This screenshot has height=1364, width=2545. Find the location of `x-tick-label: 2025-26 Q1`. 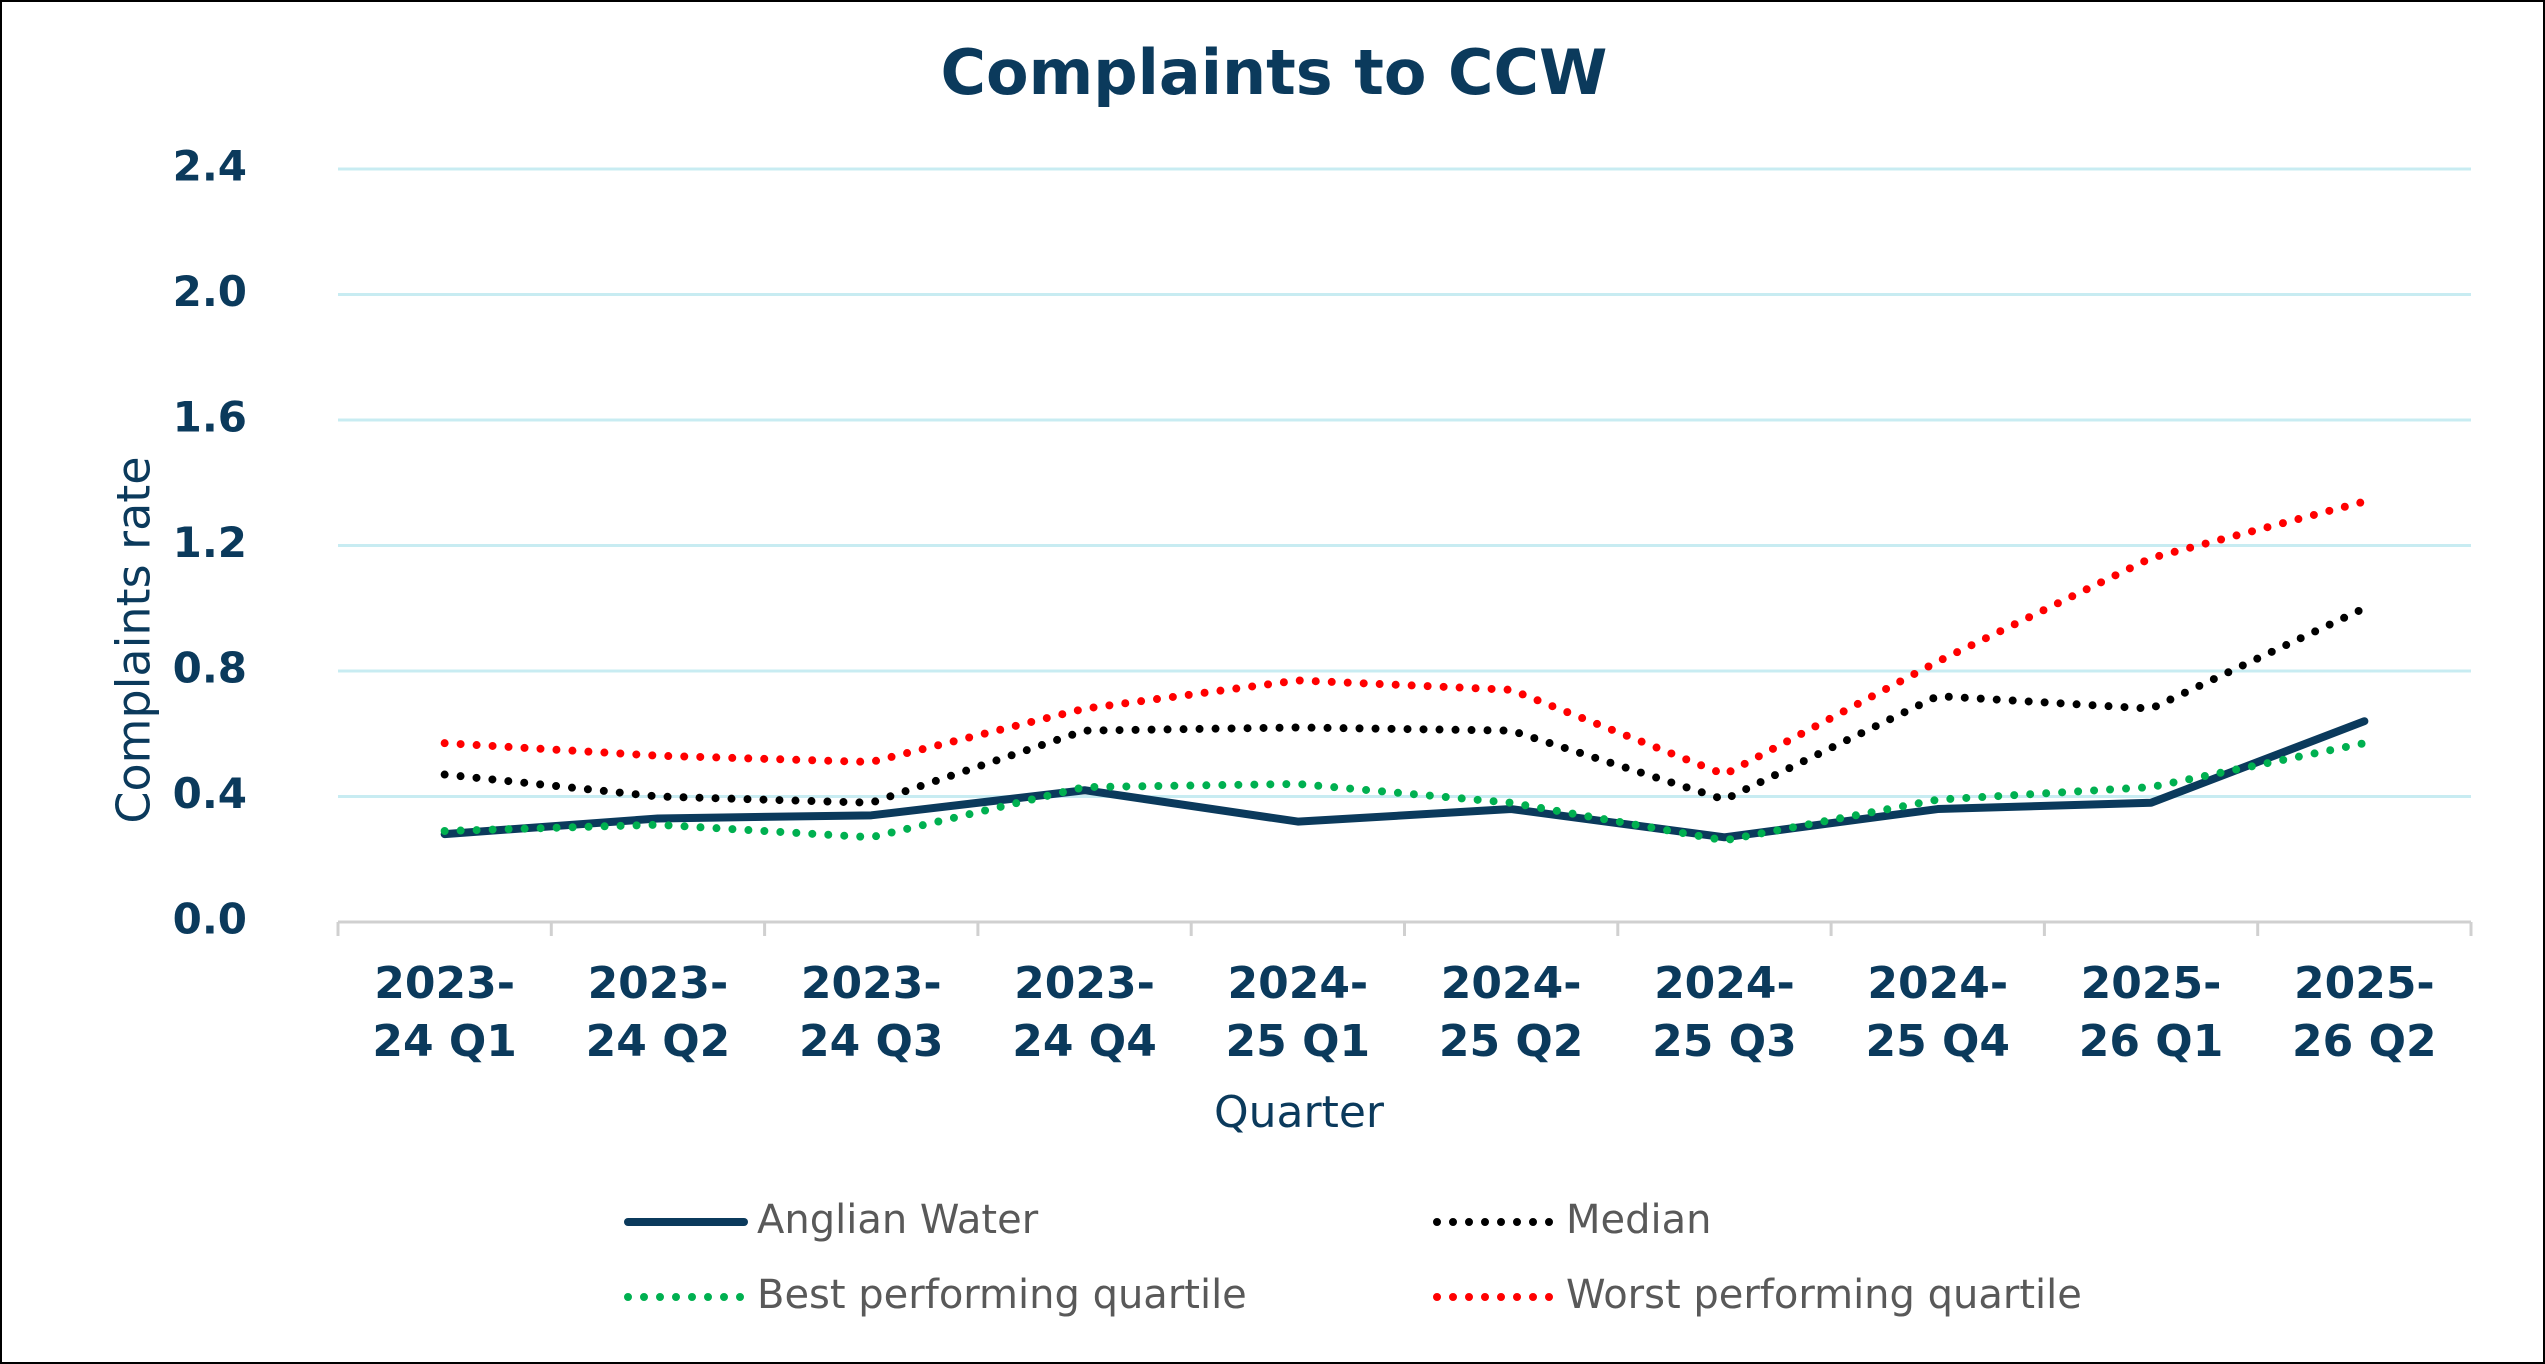

x-tick-label: 2025-26 Q1 is located at coordinates (2151, 1012).